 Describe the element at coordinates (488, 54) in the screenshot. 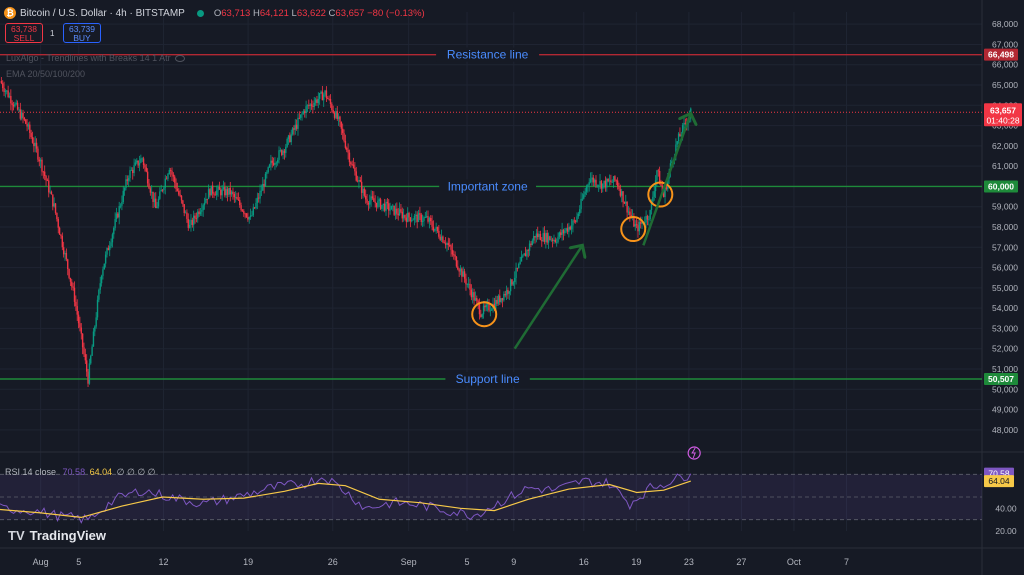

I see `level-label-bg` at that location.